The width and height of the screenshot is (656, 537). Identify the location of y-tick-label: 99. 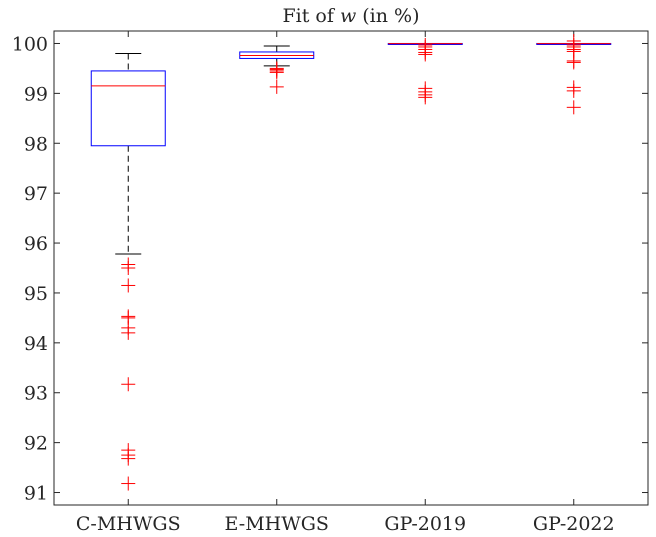
(36, 94).